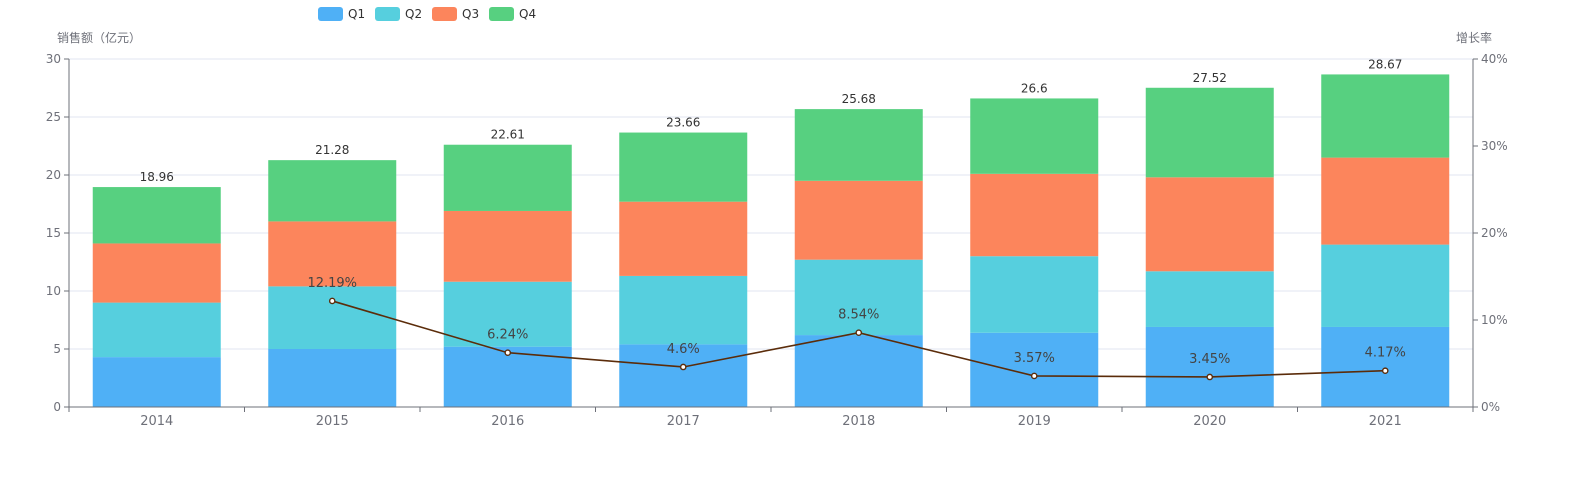  Describe the element at coordinates (1385, 421) in the screenshot. I see `x-tick-label: 2021` at that location.